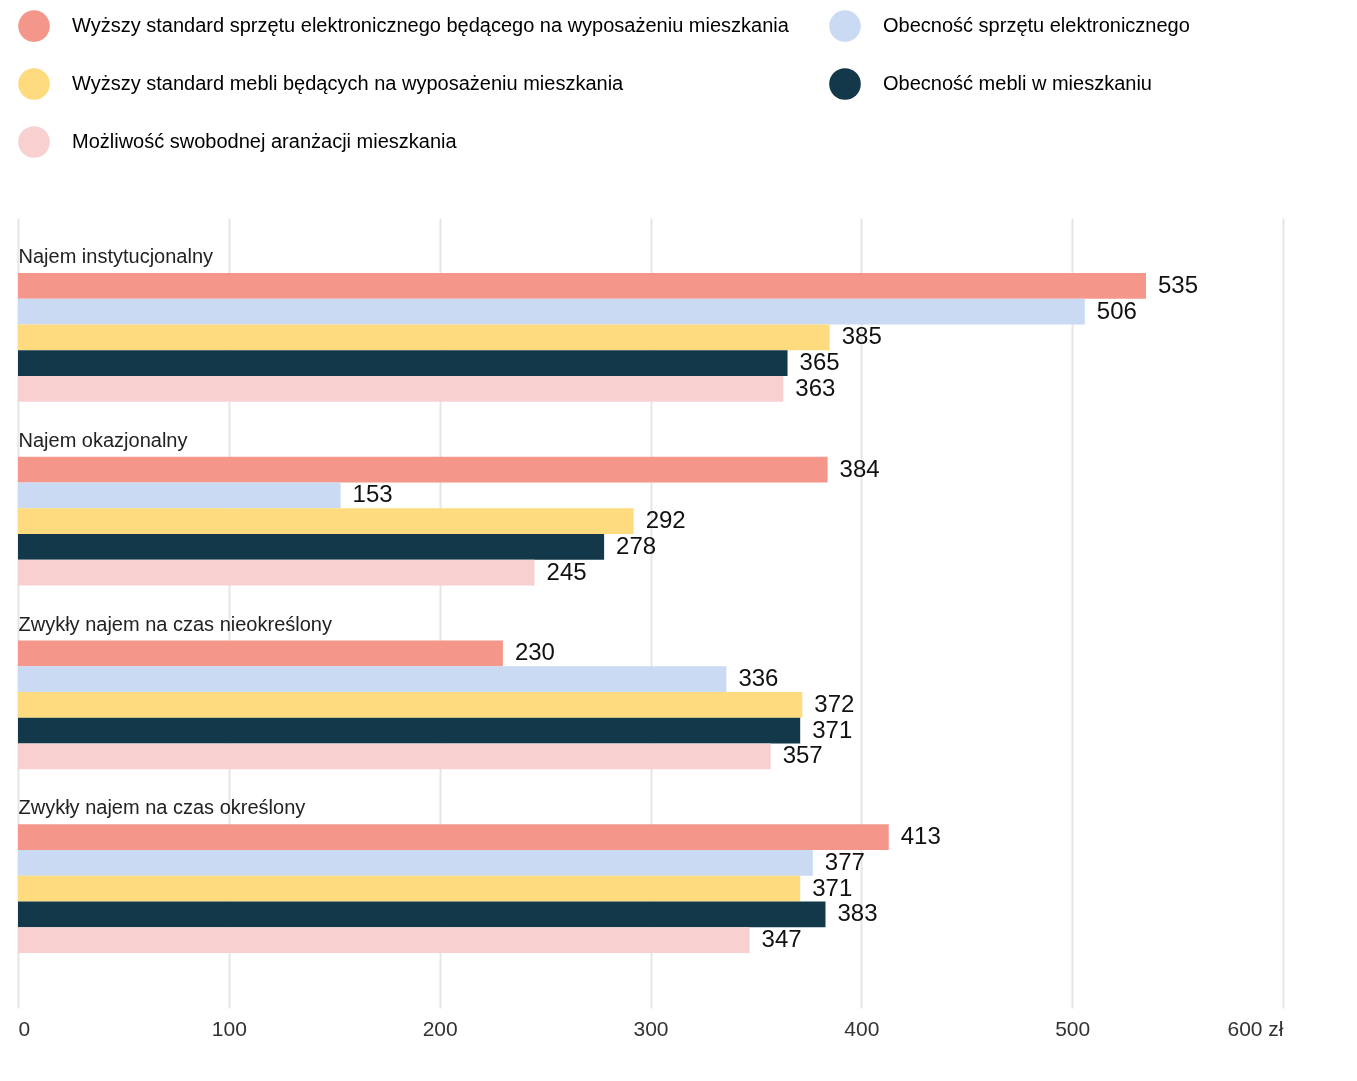 The height and width of the screenshot is (1081, 1357). I want to click on data-label: 245, so click(566, 571).